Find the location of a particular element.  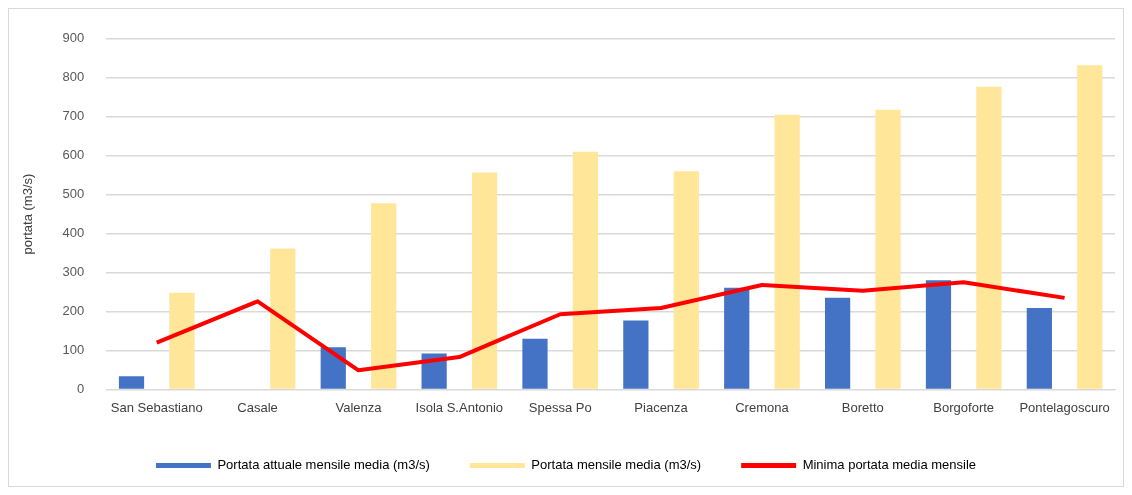

y-tick-label: 600 is located at coordinates (73, 155).